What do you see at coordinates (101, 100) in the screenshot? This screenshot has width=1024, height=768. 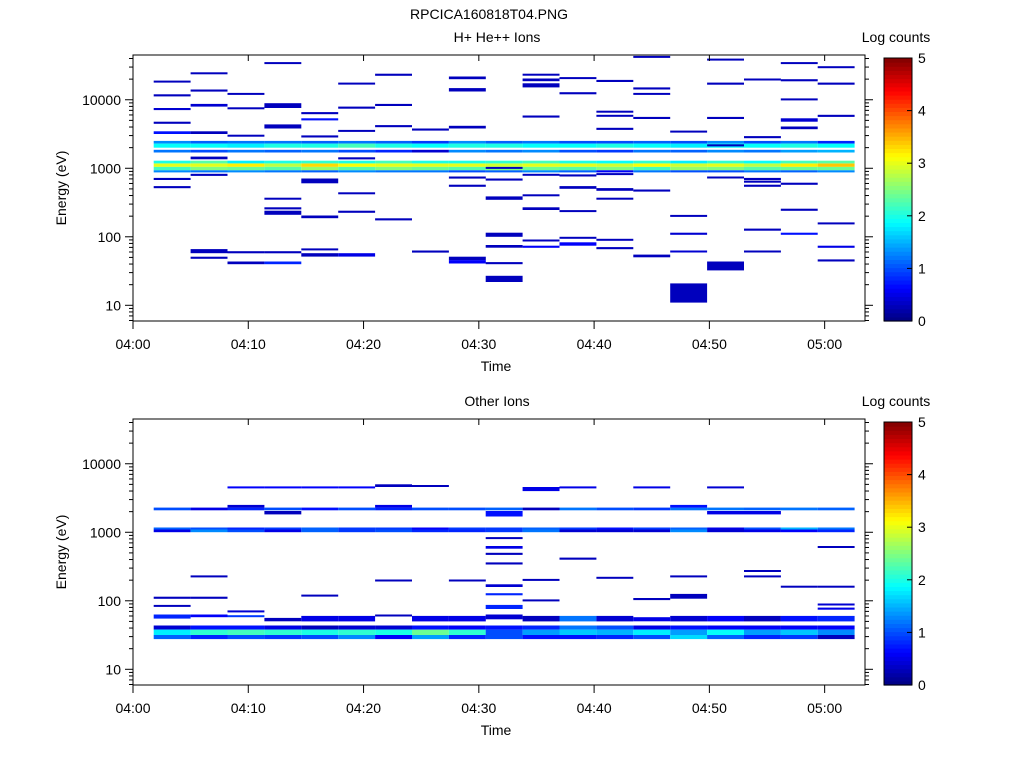 I see `y-tick-label: 10000` at bounding box center [101, 100].